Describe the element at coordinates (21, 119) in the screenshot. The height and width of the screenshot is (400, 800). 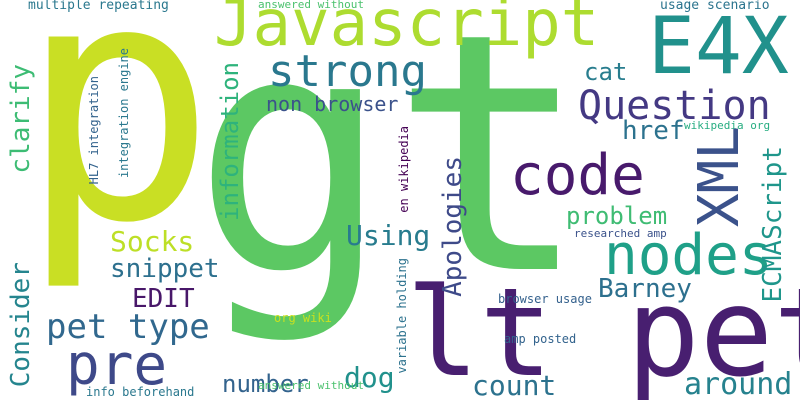
I see `word-clarify: clarify` at that location.